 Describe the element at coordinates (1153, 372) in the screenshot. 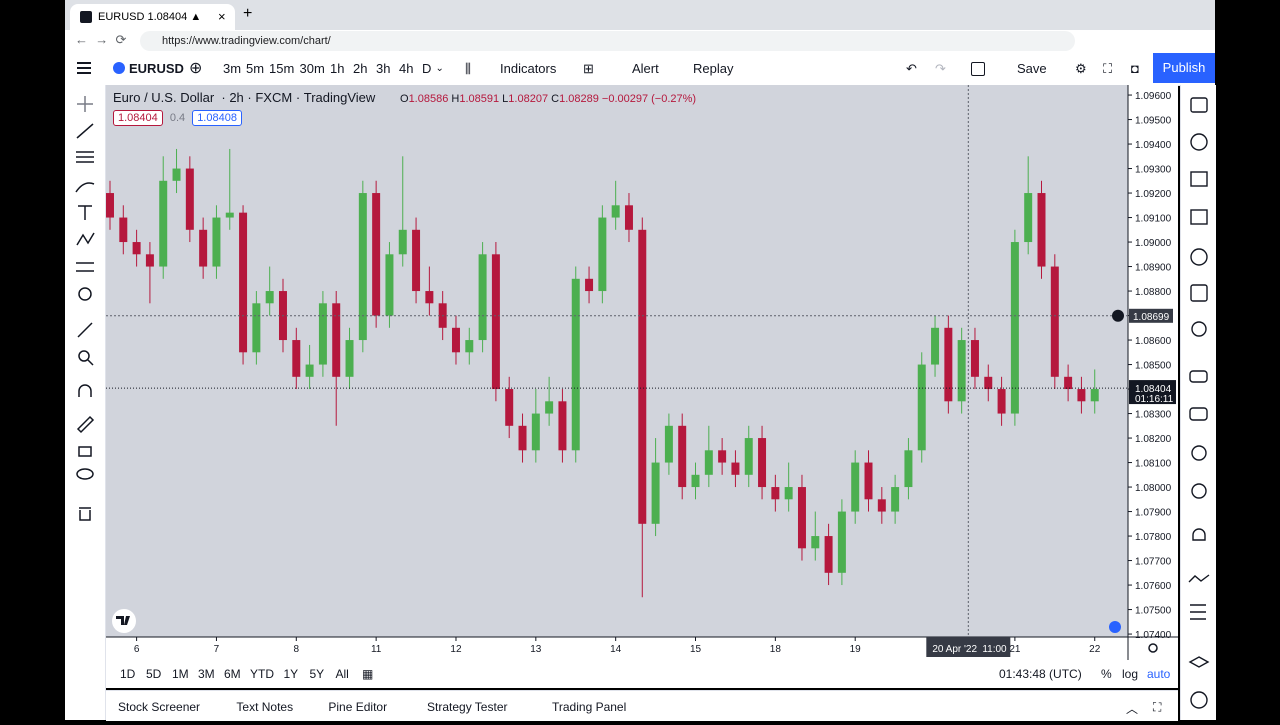

I see `price-axis` at that location.